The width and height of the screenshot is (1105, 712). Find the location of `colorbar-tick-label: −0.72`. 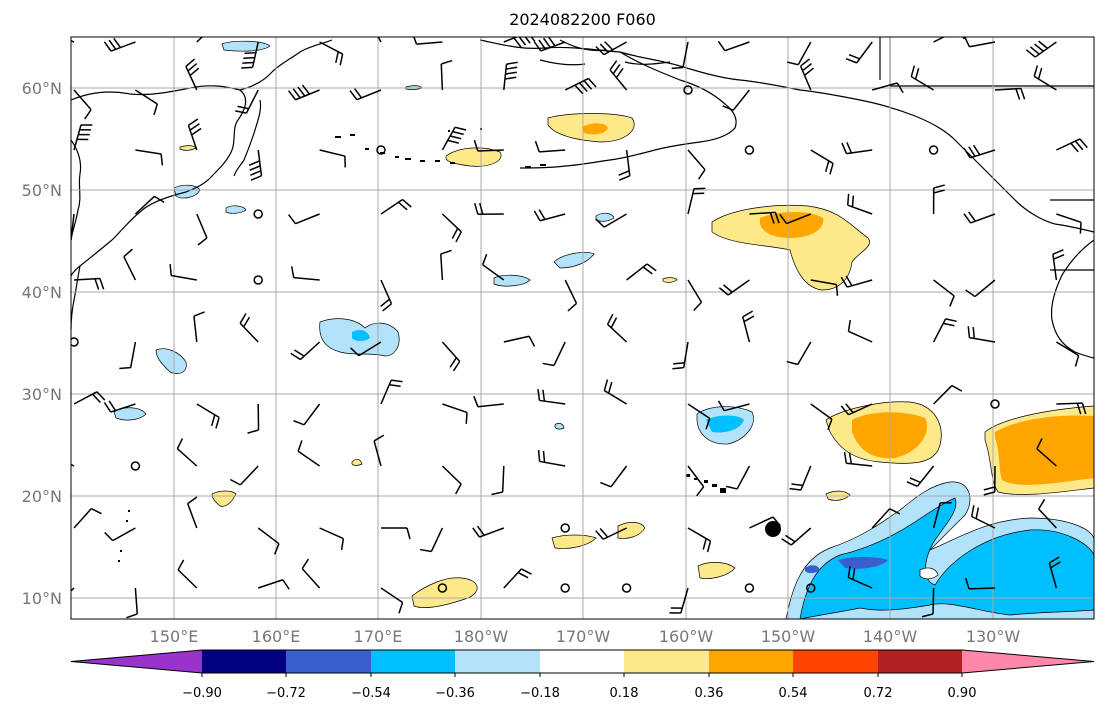

colorbar-tick-label: −0.72 is located at coordinates (286, 693).